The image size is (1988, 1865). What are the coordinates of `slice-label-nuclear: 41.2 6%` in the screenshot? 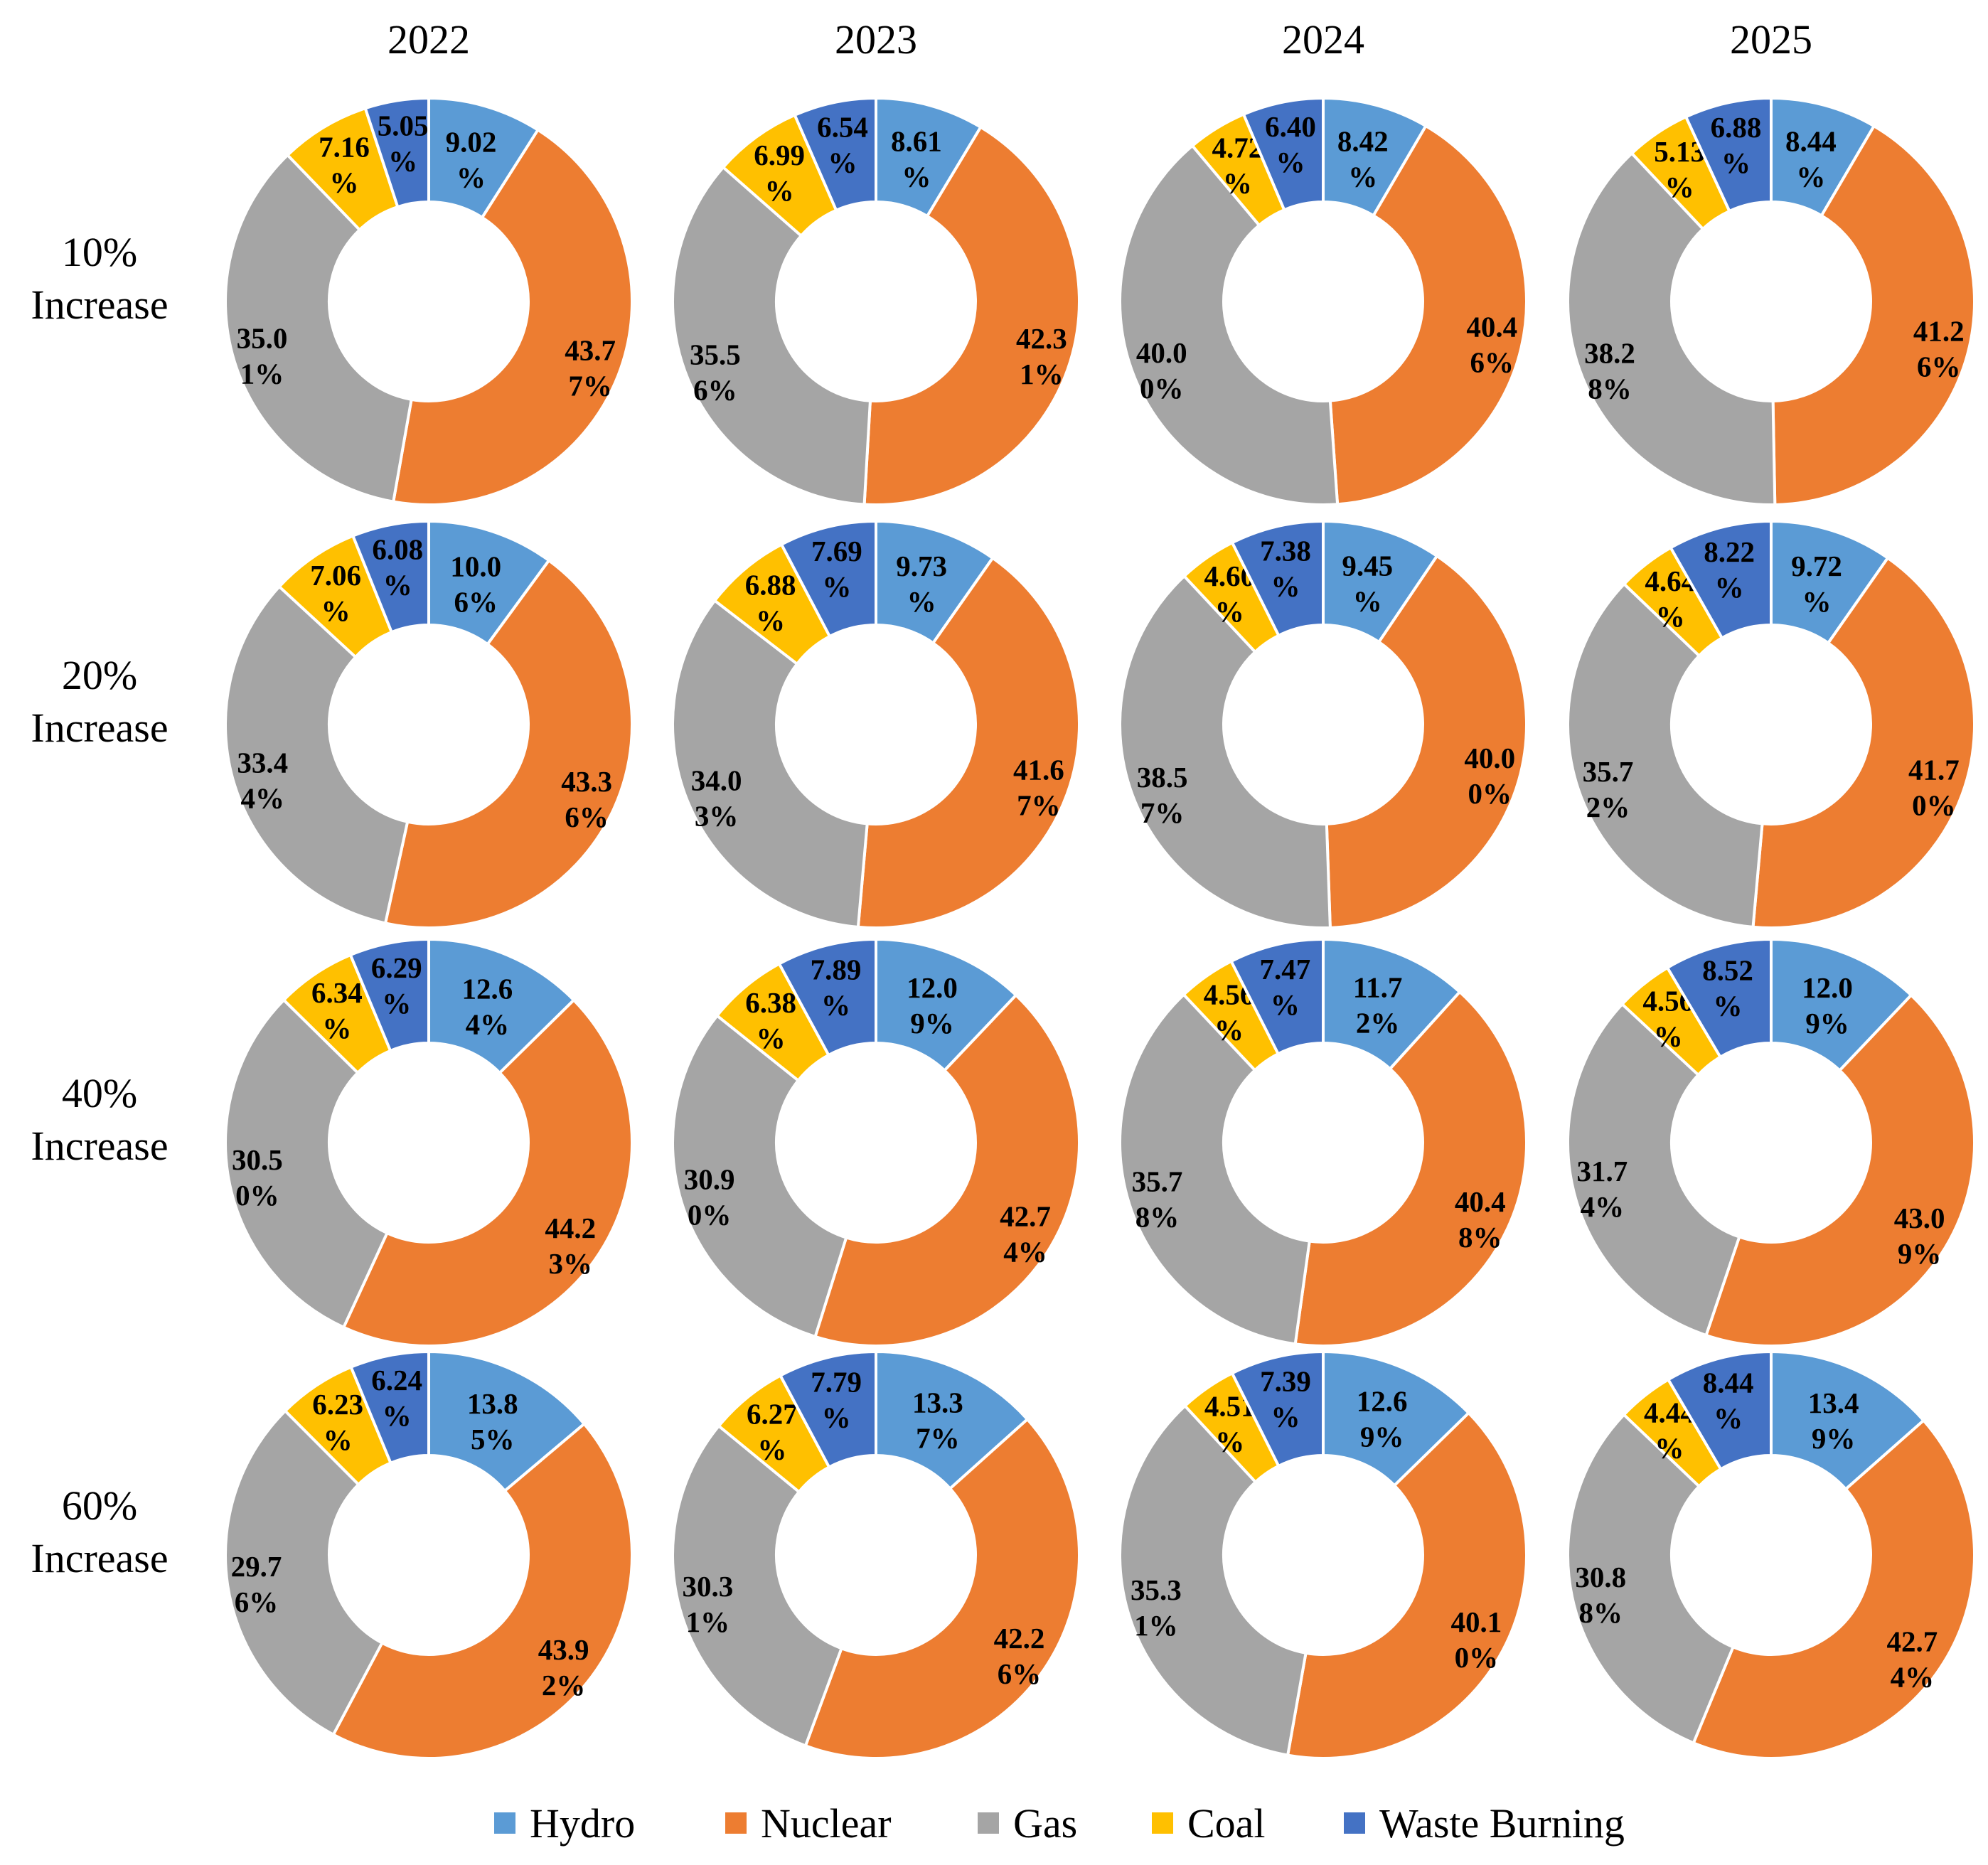 It's located at (1939, 349).